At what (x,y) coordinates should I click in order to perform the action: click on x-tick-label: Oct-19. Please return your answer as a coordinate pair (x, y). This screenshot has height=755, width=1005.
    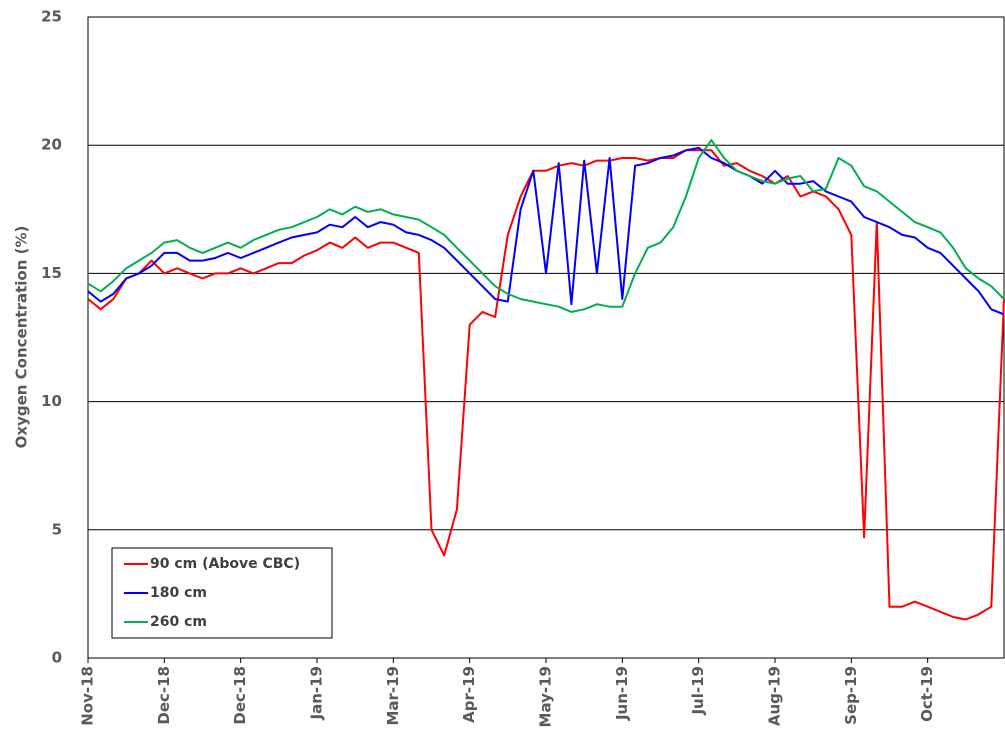
    Looking at the image, I should click on (927, 694).